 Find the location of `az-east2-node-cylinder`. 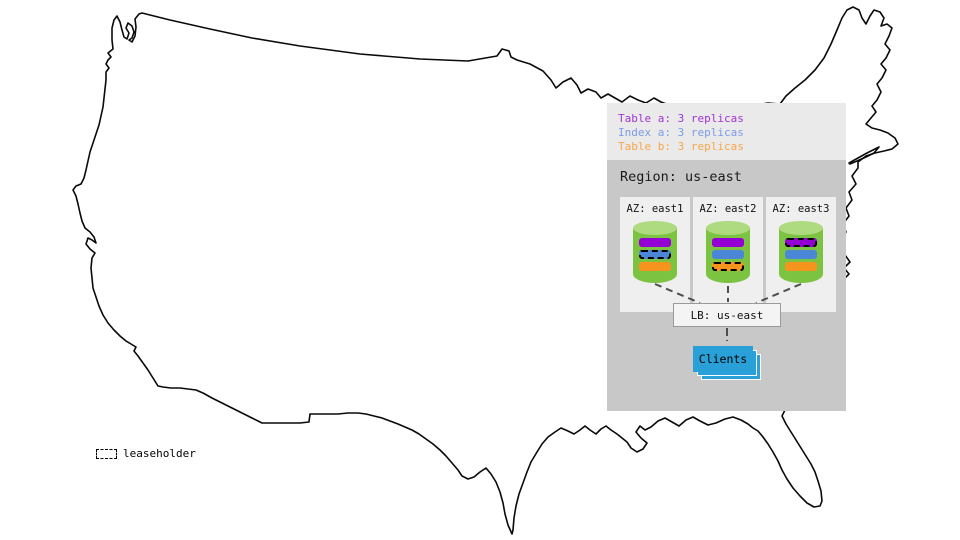

az-east2-node-cylinder is located at coordinates (728, 252).